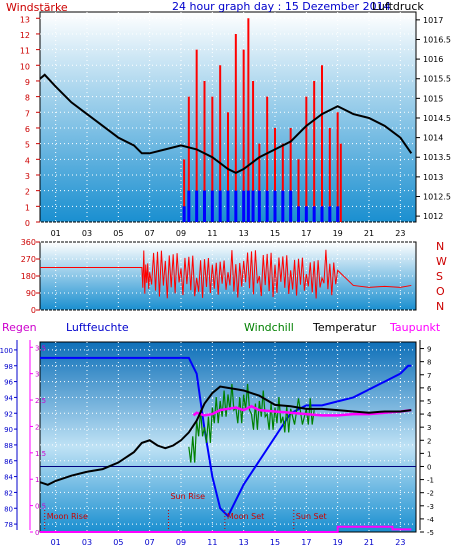  Describe the element at coordinates (430, 494) in the screenshot. I see `temperature-tick-label: -2` at that location.